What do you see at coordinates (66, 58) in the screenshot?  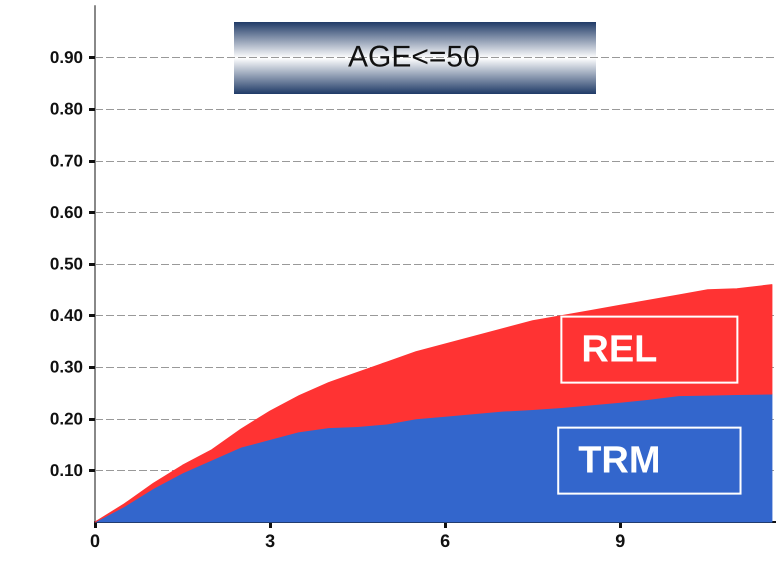 I see `y-tick-label: 0.90` at bounding box center [66, 58].